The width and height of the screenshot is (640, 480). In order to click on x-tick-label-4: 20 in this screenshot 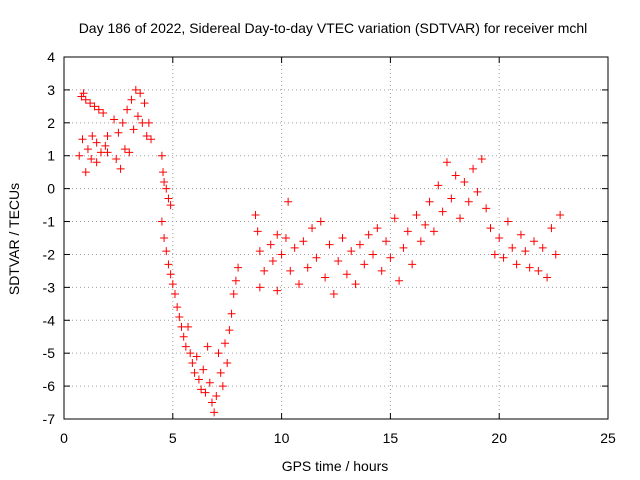, I will do `click(499, 438)`.